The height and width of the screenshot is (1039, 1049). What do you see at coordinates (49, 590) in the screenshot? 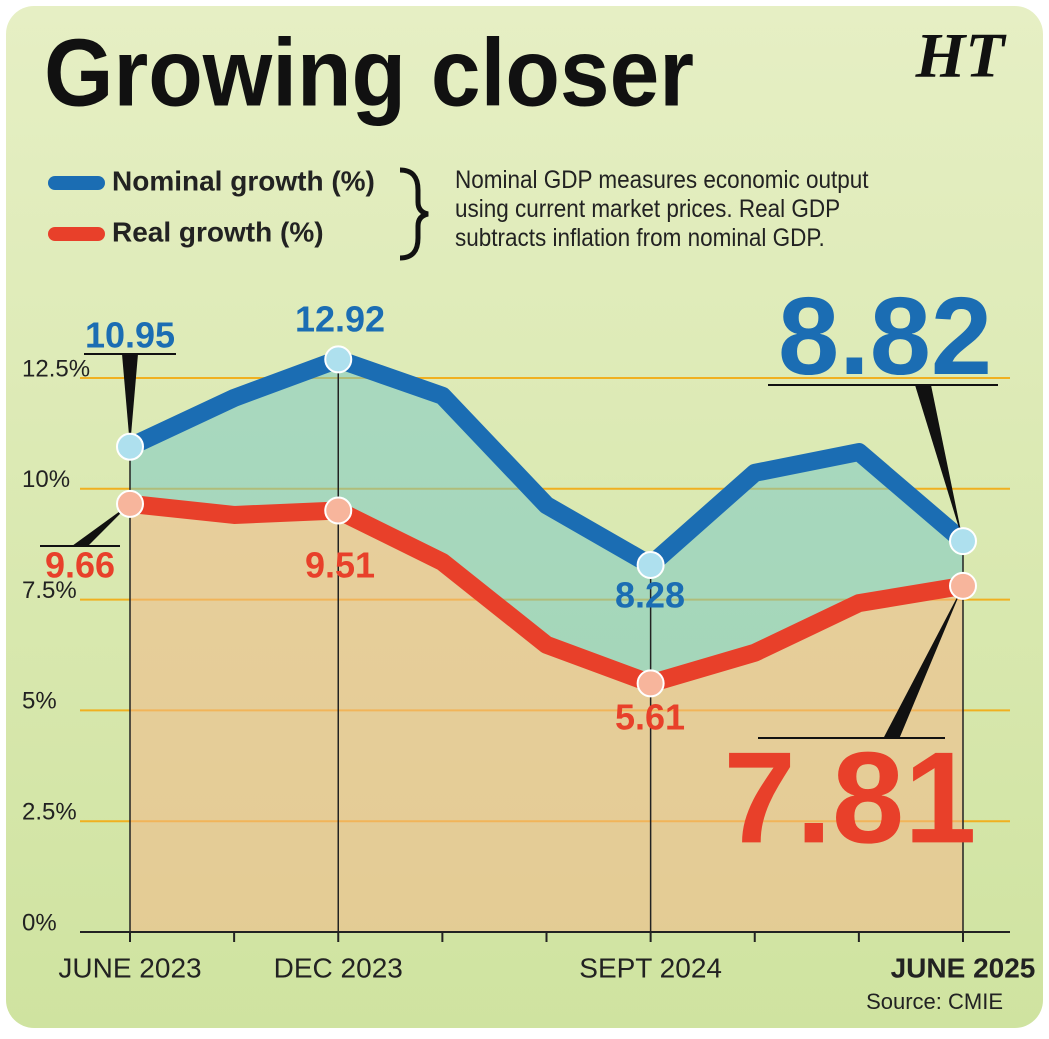
I see `y-tick-label: 7.5%` at bounding box center [49, 590].